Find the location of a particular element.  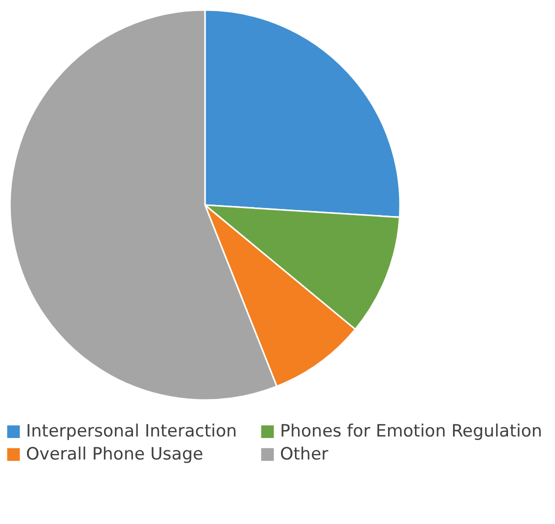

legend-label: Interpersonal Interaction is located at coordinates (131, 432).